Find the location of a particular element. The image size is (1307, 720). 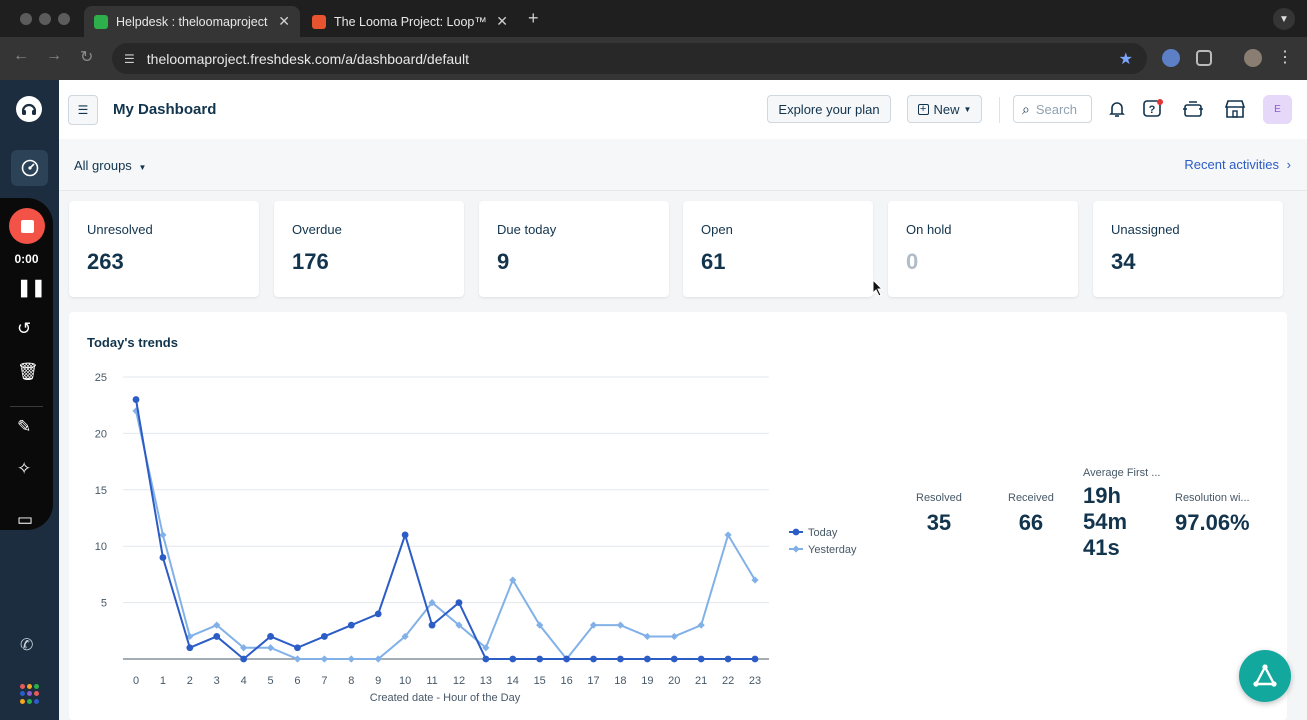

search-placeholder: Search is located at coordinates (1056, 109).